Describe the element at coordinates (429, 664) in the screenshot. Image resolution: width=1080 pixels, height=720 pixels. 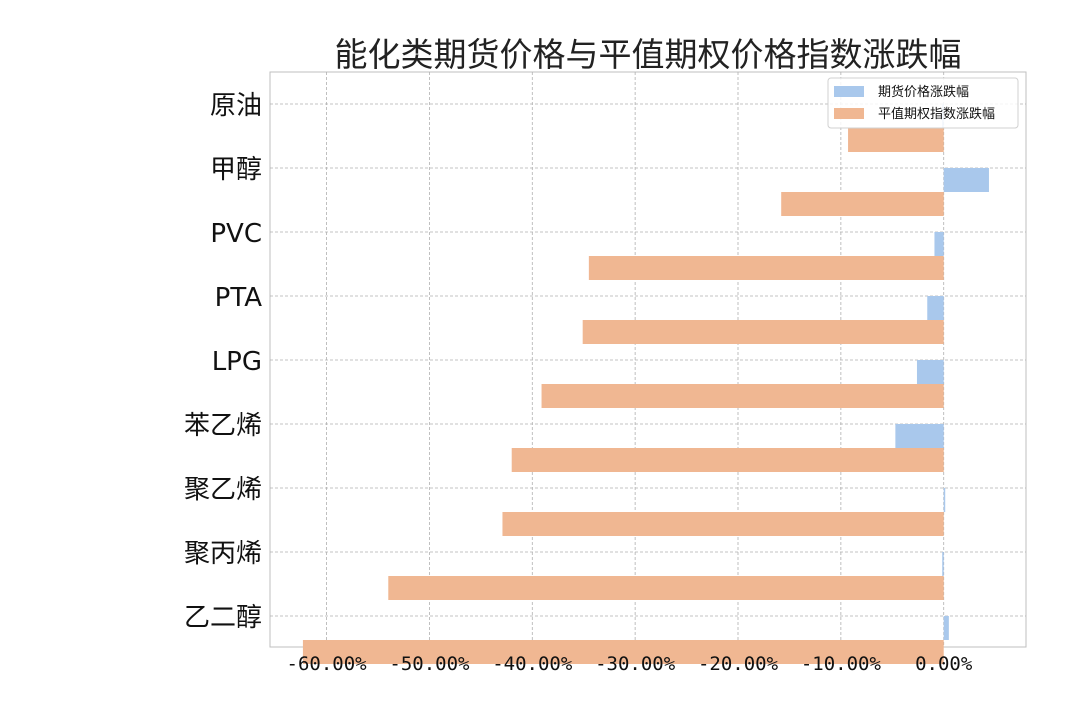
I see `x-tick-label: -50.00%` at that location.